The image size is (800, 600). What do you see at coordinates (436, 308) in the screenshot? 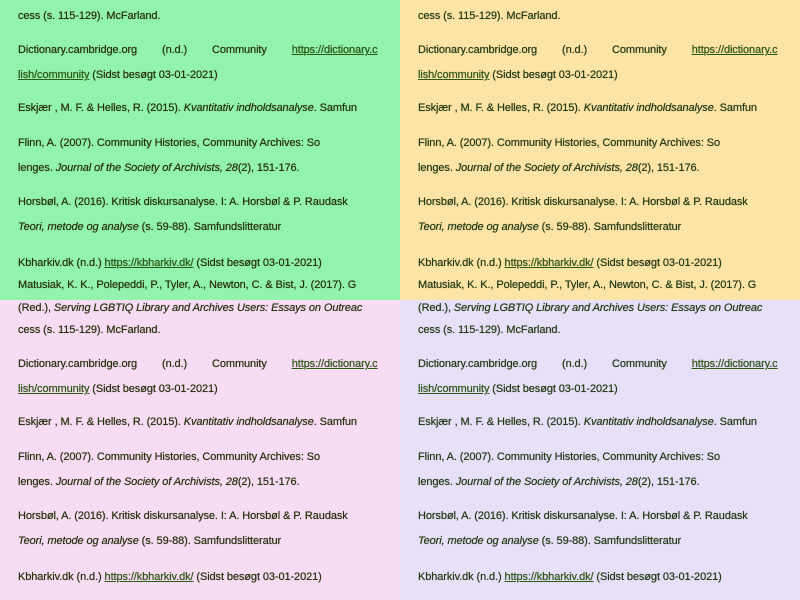
I see `reference-text: (Red.),` at bounding box center [436, 308].